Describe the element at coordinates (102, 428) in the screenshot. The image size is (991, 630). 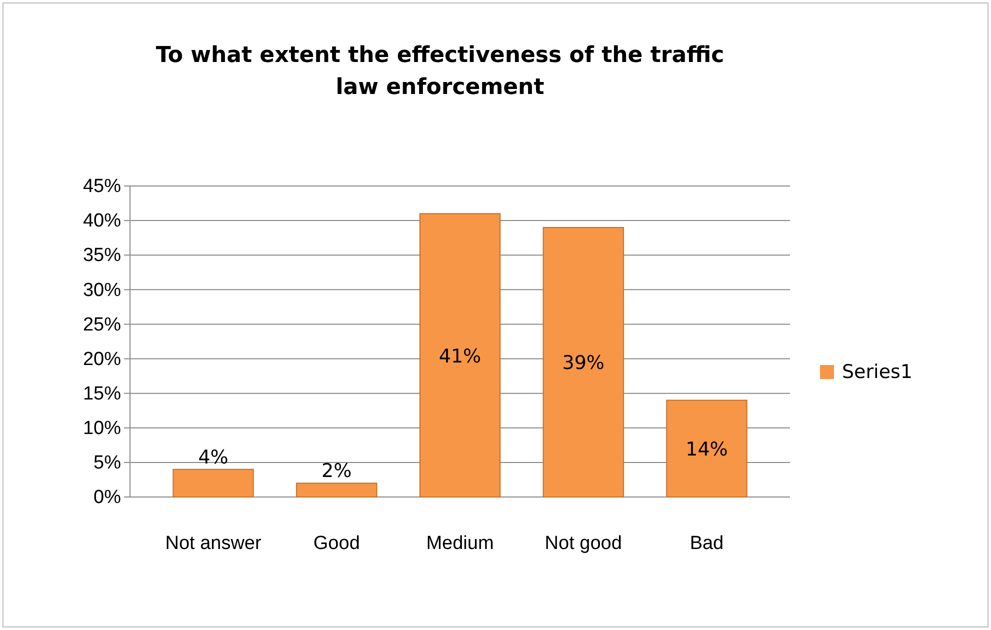
I see `y-tick-label: 10%` at that location.